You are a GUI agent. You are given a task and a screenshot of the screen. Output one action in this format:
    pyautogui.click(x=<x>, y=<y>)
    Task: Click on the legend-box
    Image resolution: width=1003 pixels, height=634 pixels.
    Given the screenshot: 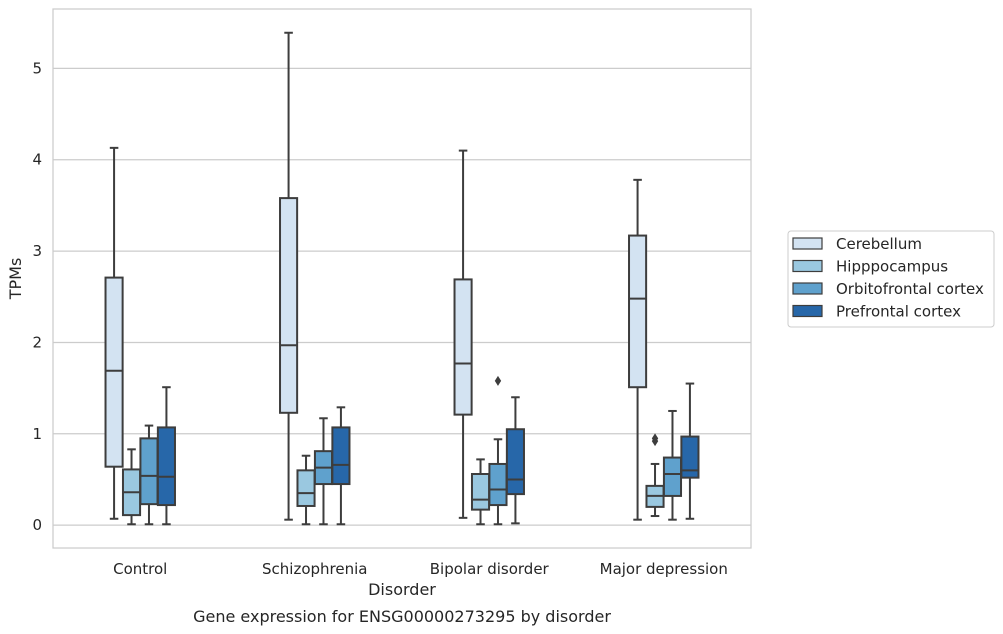 What is the action you would take?
    pyautogui.click(x=891, y=279)
    